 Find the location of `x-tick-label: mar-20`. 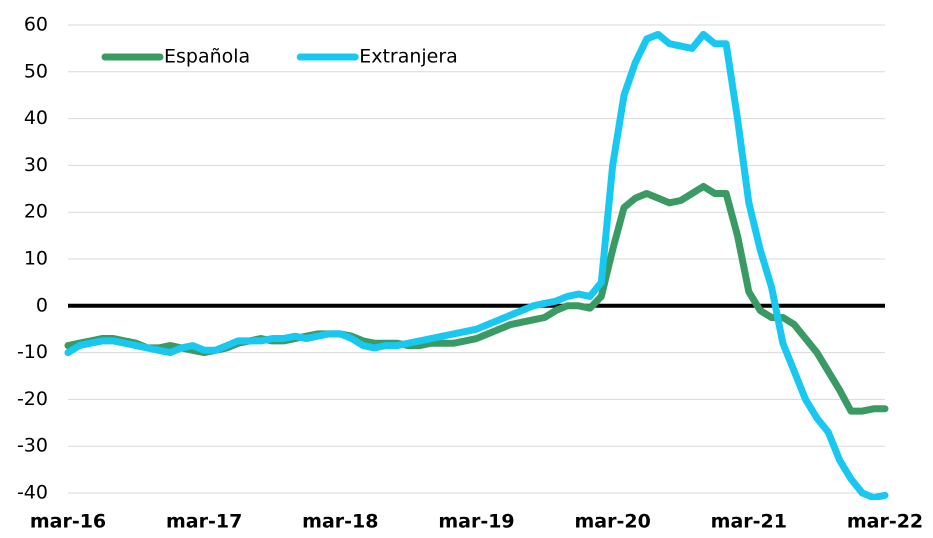

x-tick-label: mar-20 is located at coordinates (613, 522).